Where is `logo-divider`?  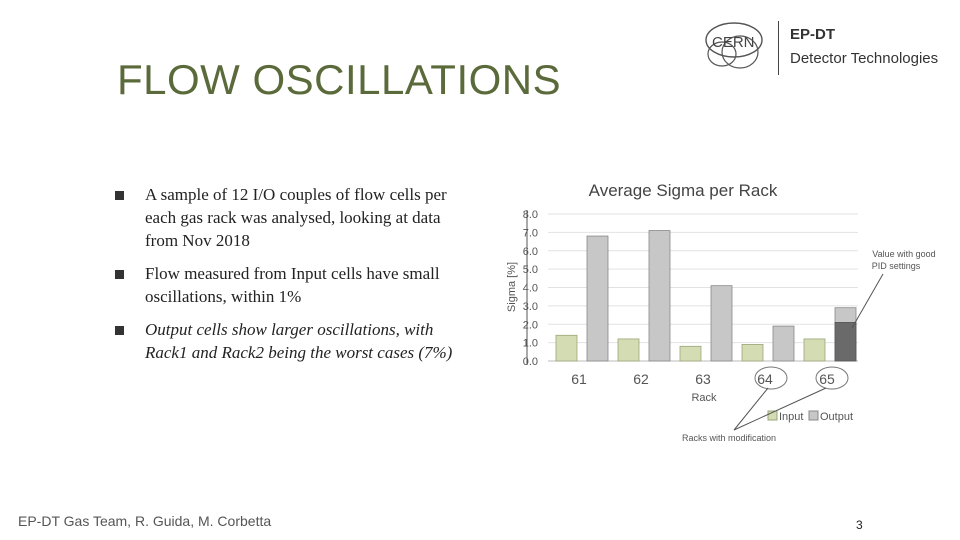 logo-divider is located at coordinates (778, 48).